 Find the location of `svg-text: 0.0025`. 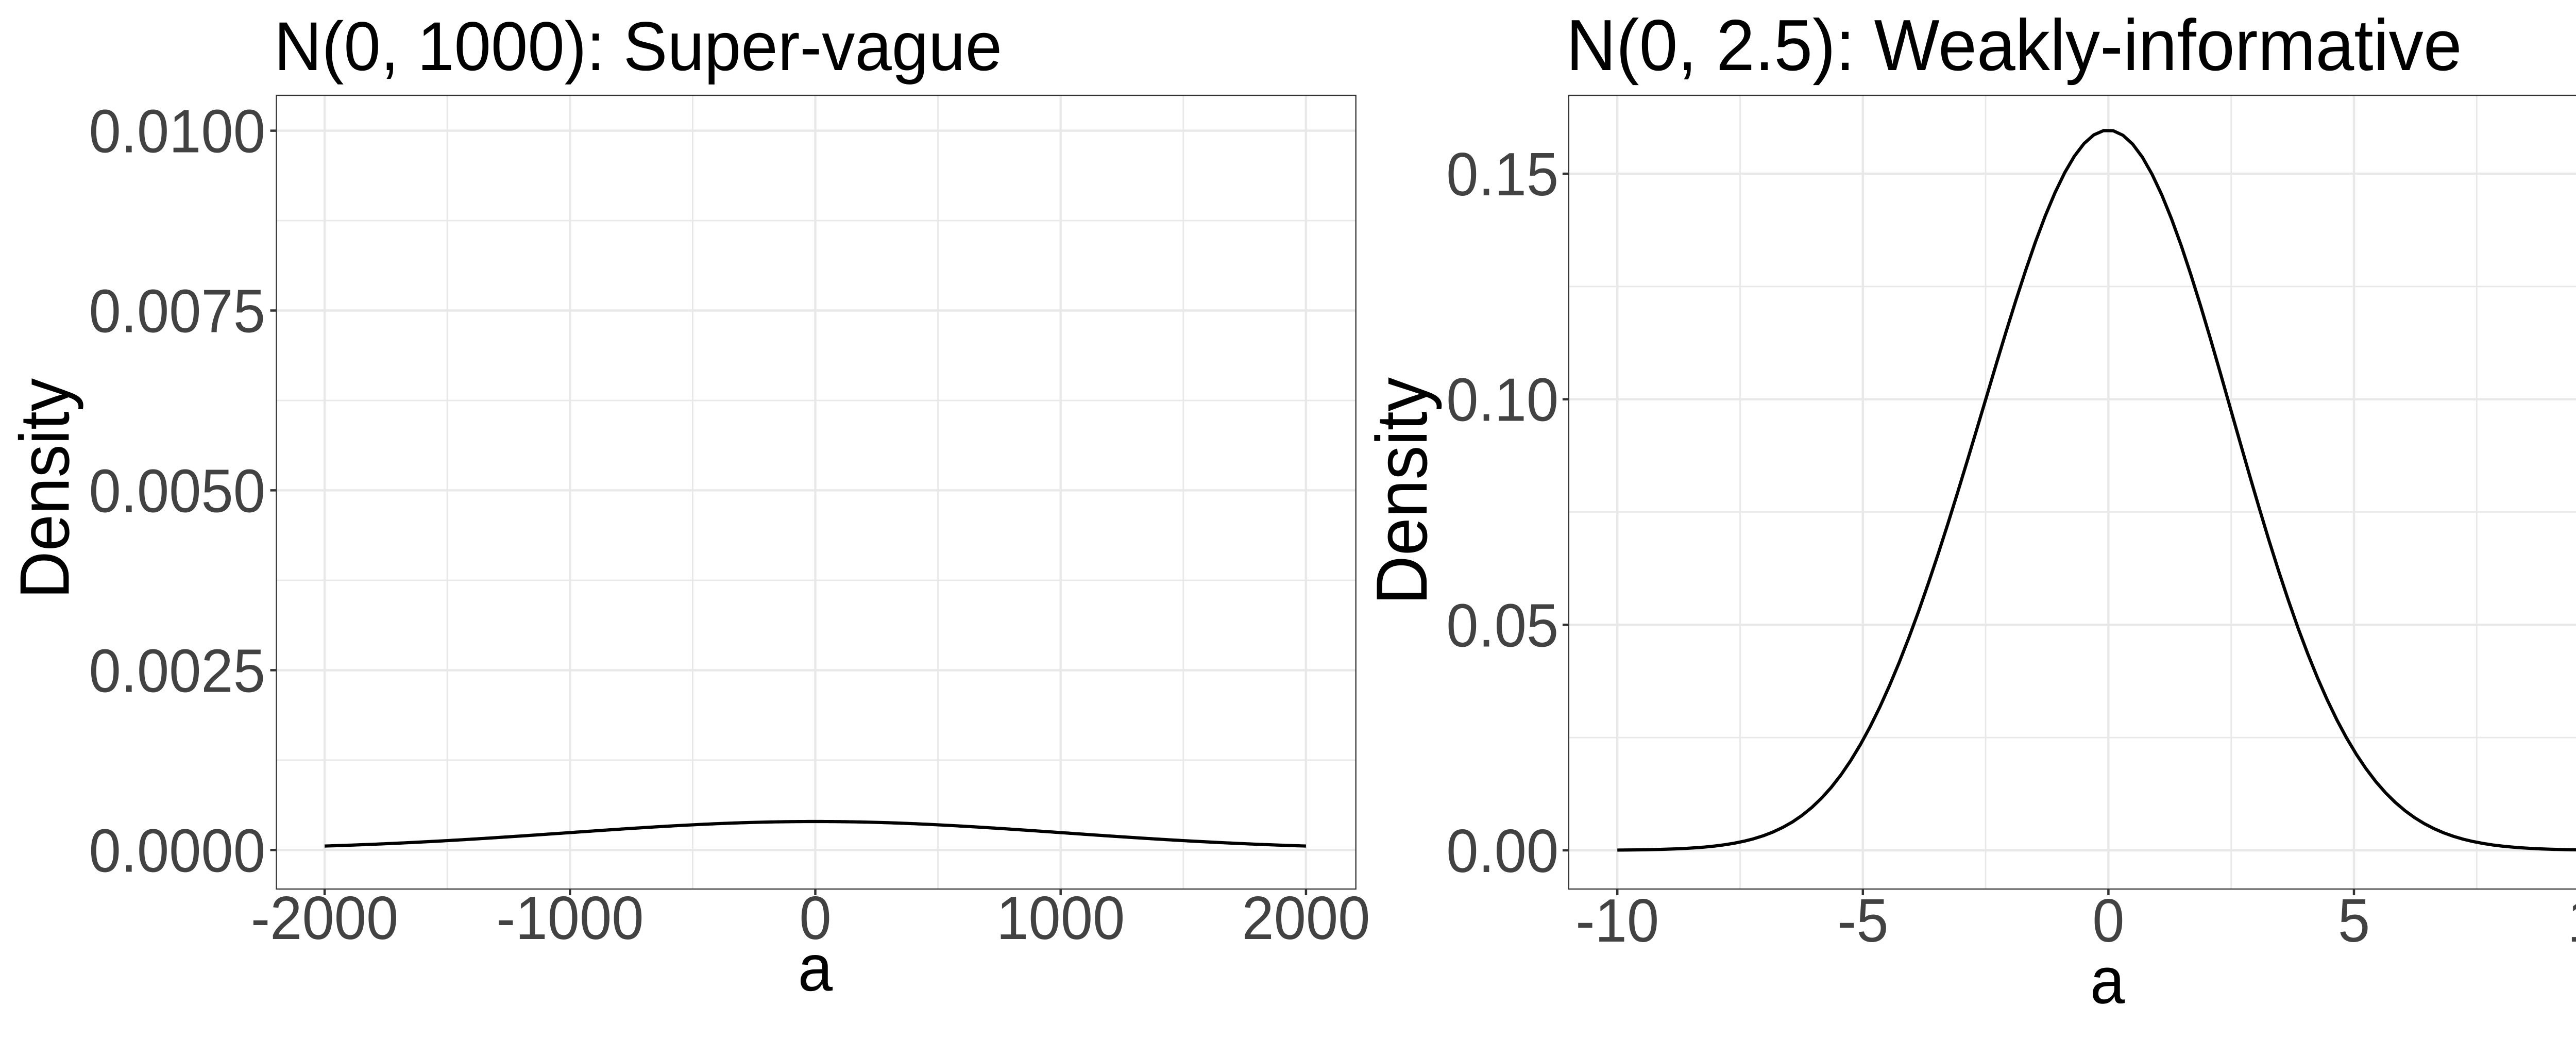

svg-text: 0.0025 is located at coordinates (177, 671).